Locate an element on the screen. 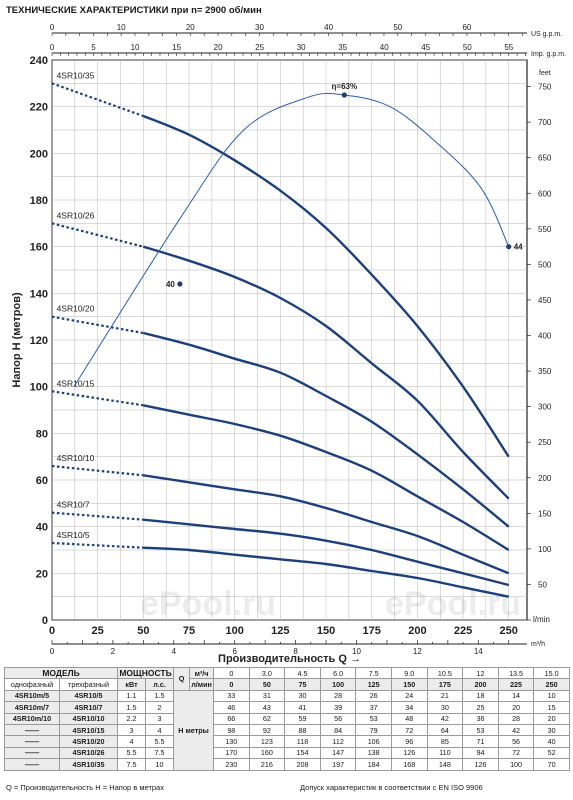  m3h-value: 3.0 is located at coordinates (267, 673).